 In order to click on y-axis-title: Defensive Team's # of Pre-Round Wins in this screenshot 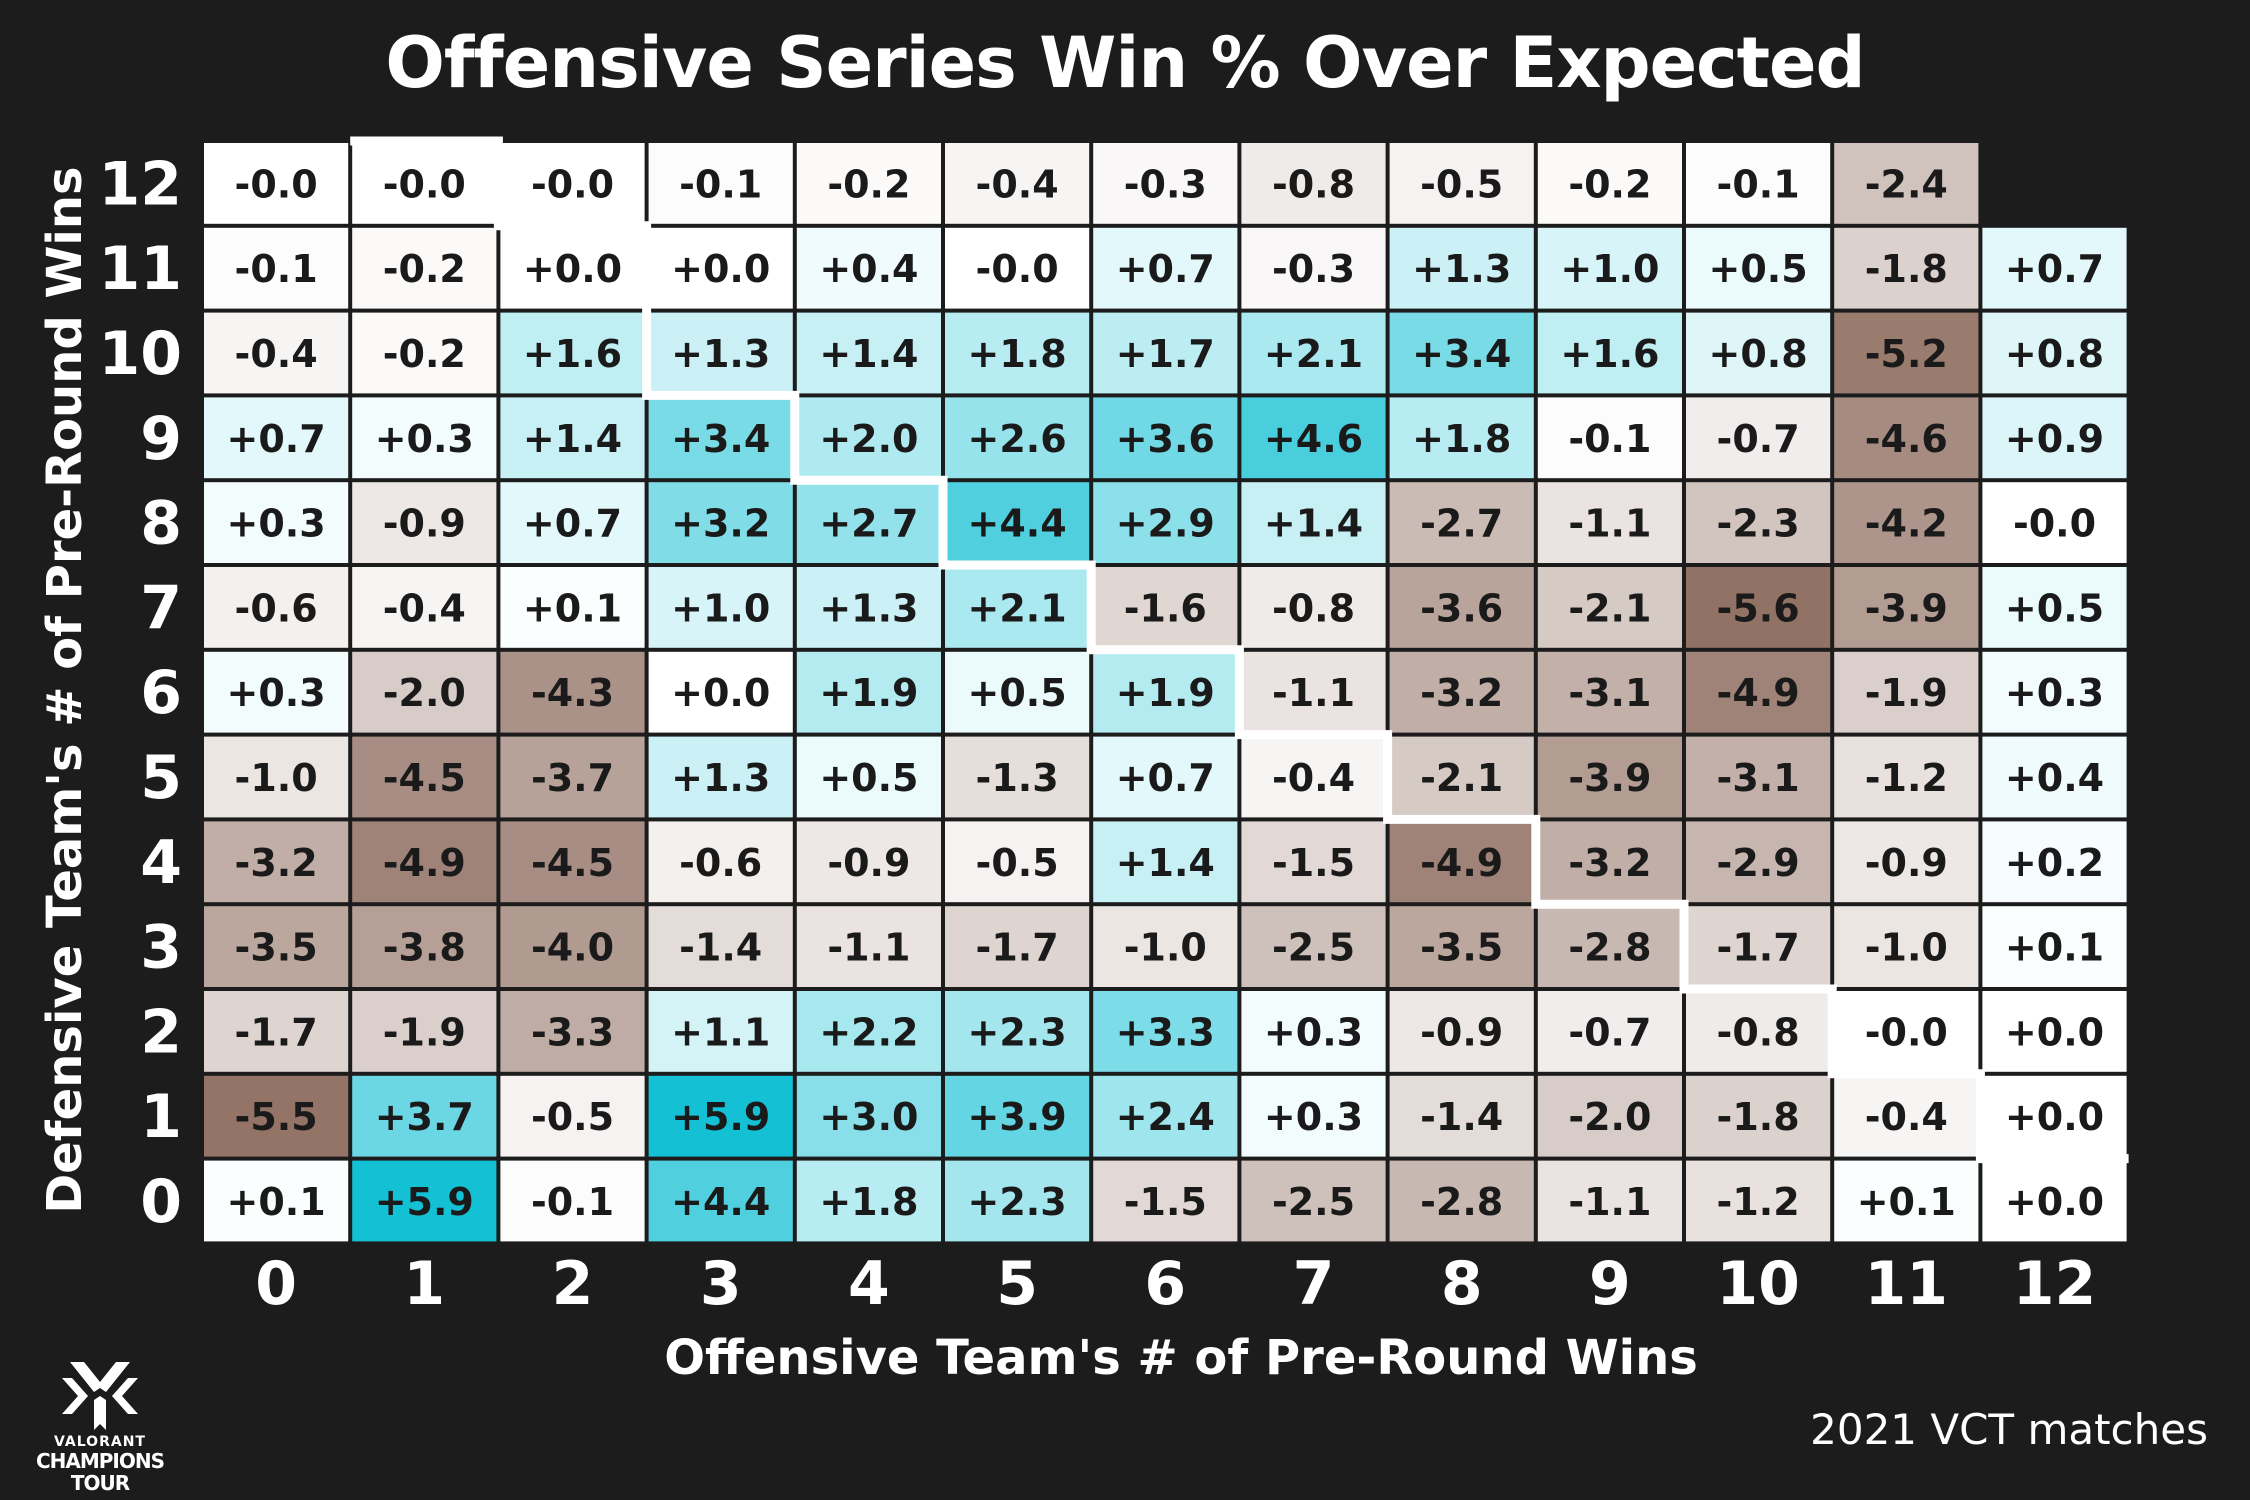, I will do `click(65, 690)`.